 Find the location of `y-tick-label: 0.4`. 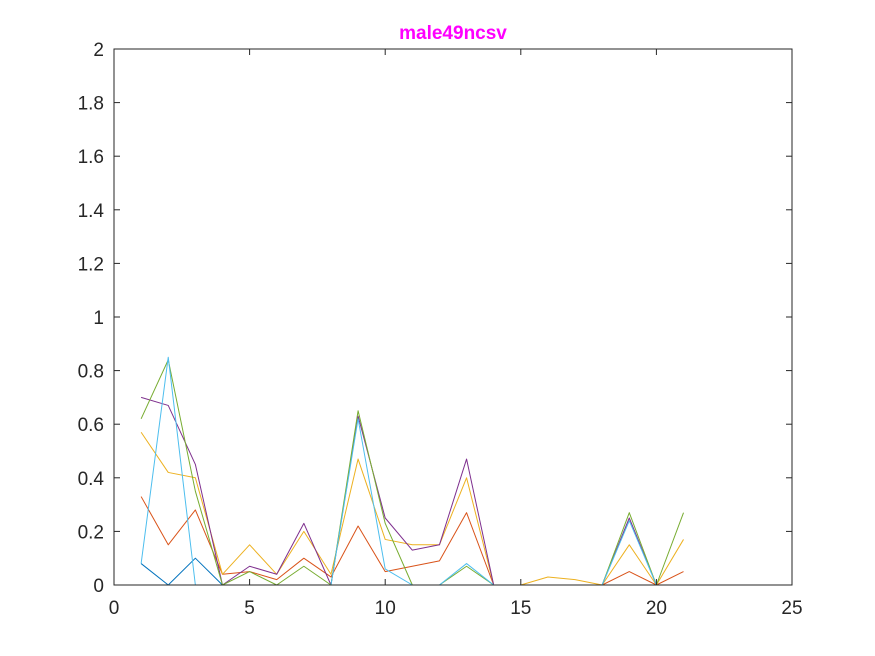

y-tick-label: 0.4 is located at coordinates (91, 479).